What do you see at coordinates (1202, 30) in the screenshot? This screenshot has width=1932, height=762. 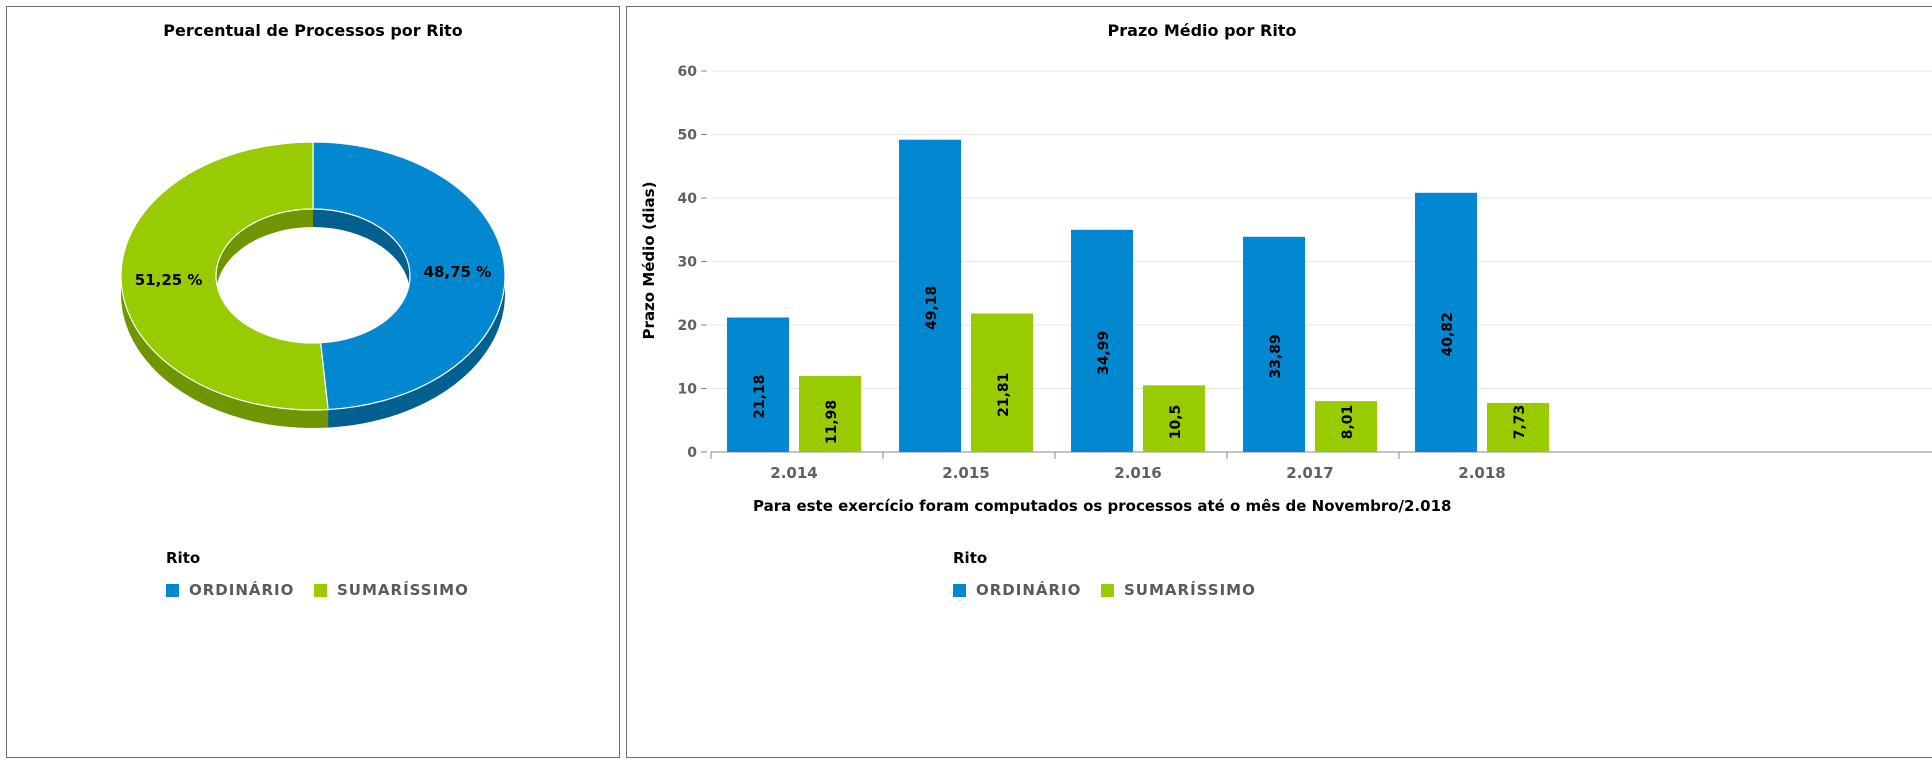 I see `bar-chart-title: Prazo Médio por Rito` at bounding box center [1202, 30].